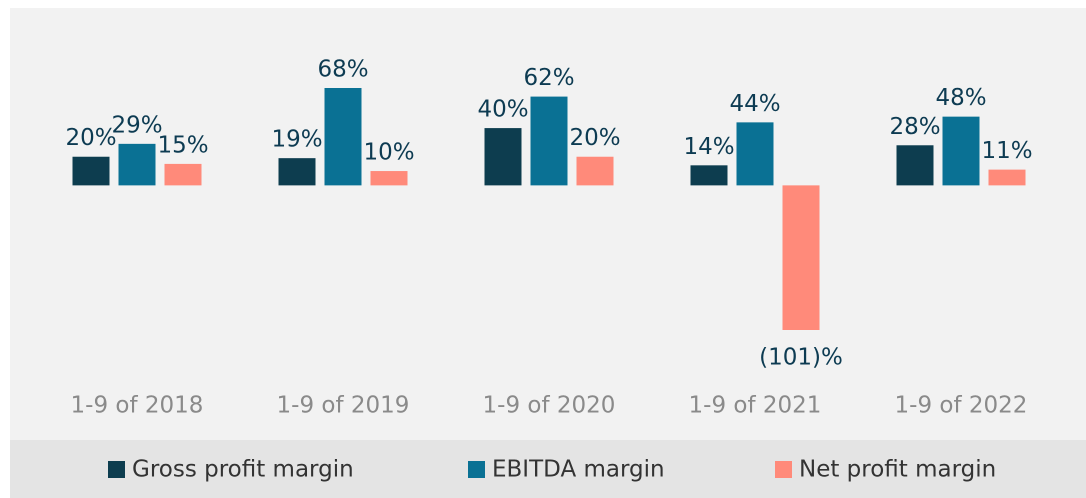  I want to click on value-label: 14%, so click(708, 147).